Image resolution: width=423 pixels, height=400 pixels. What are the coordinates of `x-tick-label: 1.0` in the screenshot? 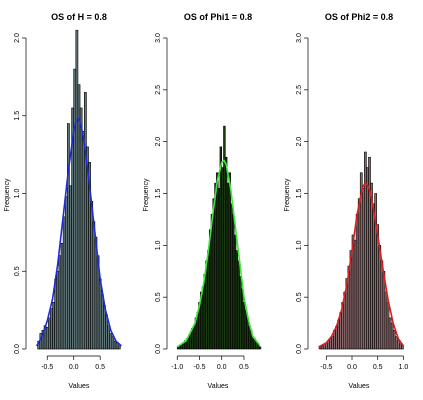 It's located at (404, 367).